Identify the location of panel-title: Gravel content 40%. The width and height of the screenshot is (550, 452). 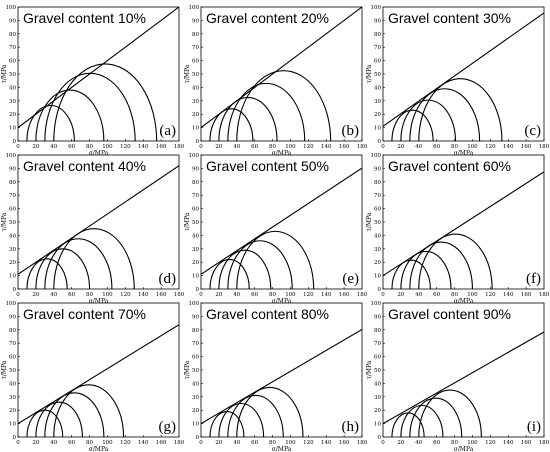
(84, 166).